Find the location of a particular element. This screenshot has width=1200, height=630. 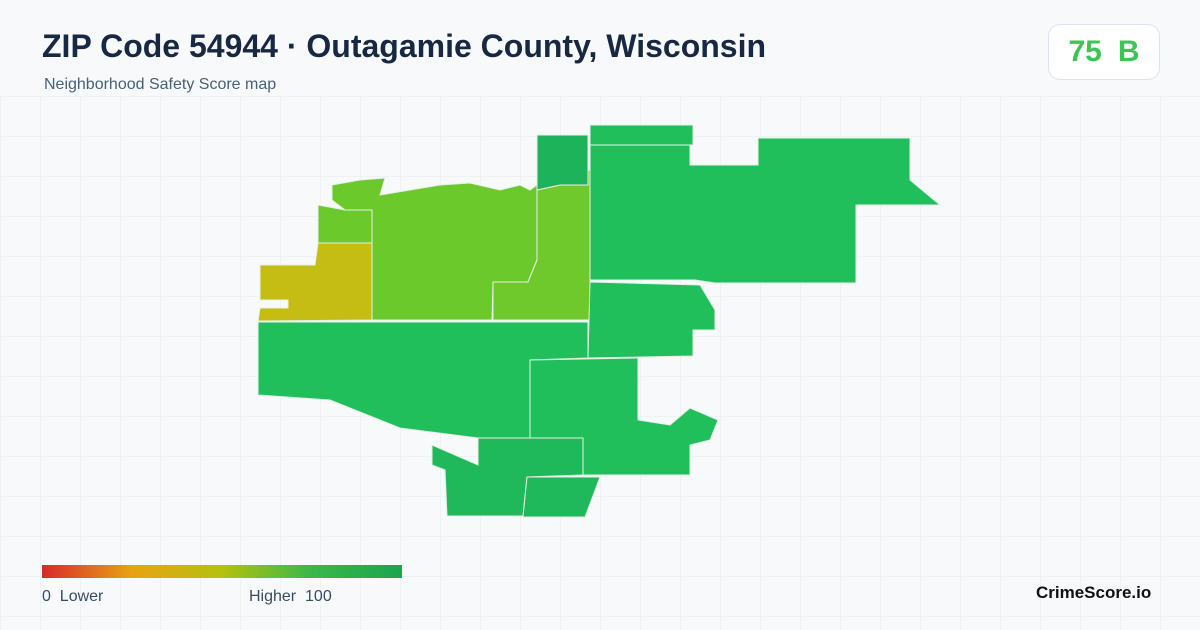

grade: B is located at coordinates (1128, 51).